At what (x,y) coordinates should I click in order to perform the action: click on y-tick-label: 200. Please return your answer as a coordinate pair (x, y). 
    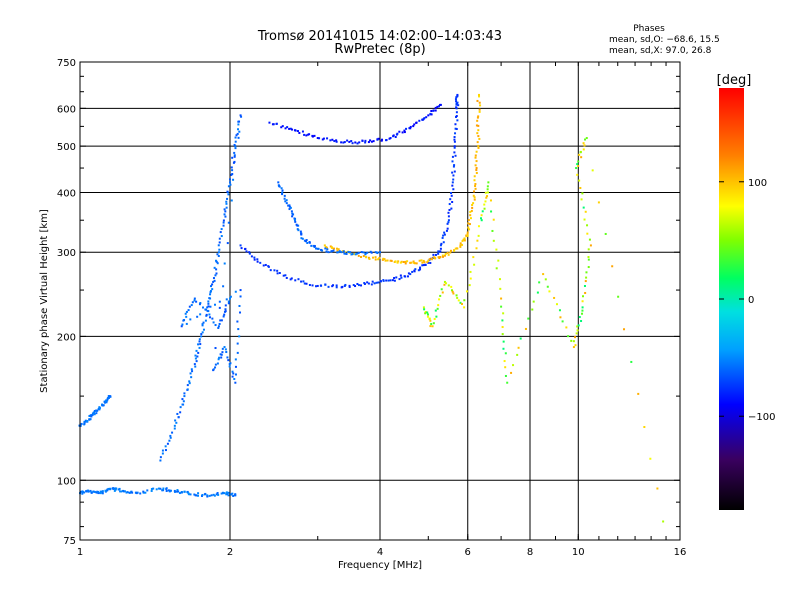
    Looking at the image, I should click on (66, 337).